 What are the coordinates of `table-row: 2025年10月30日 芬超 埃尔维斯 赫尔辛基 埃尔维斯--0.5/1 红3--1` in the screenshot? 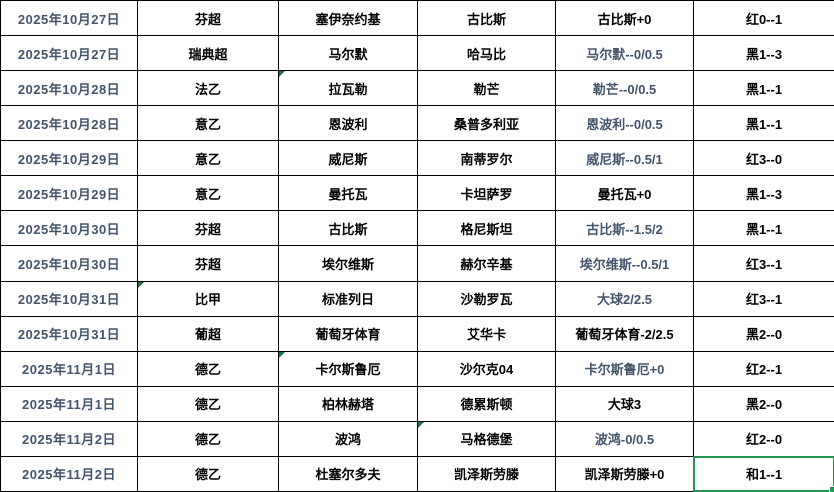 It's located at (417, 263).